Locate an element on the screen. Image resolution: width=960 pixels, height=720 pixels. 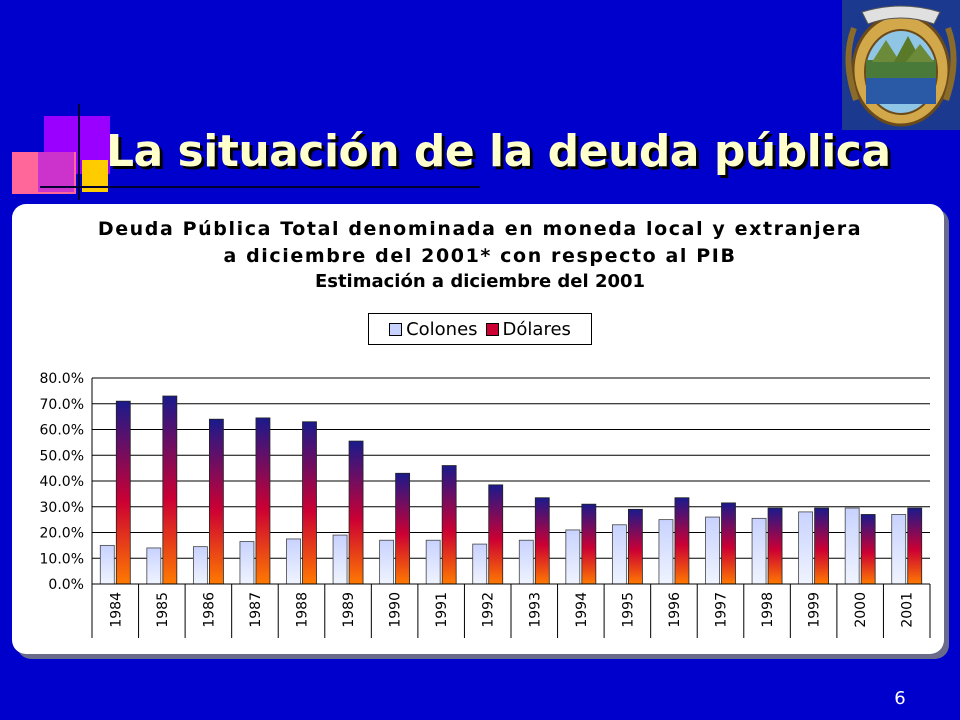
y-tick-label: 30.0% is located at coordinates (62, 508).